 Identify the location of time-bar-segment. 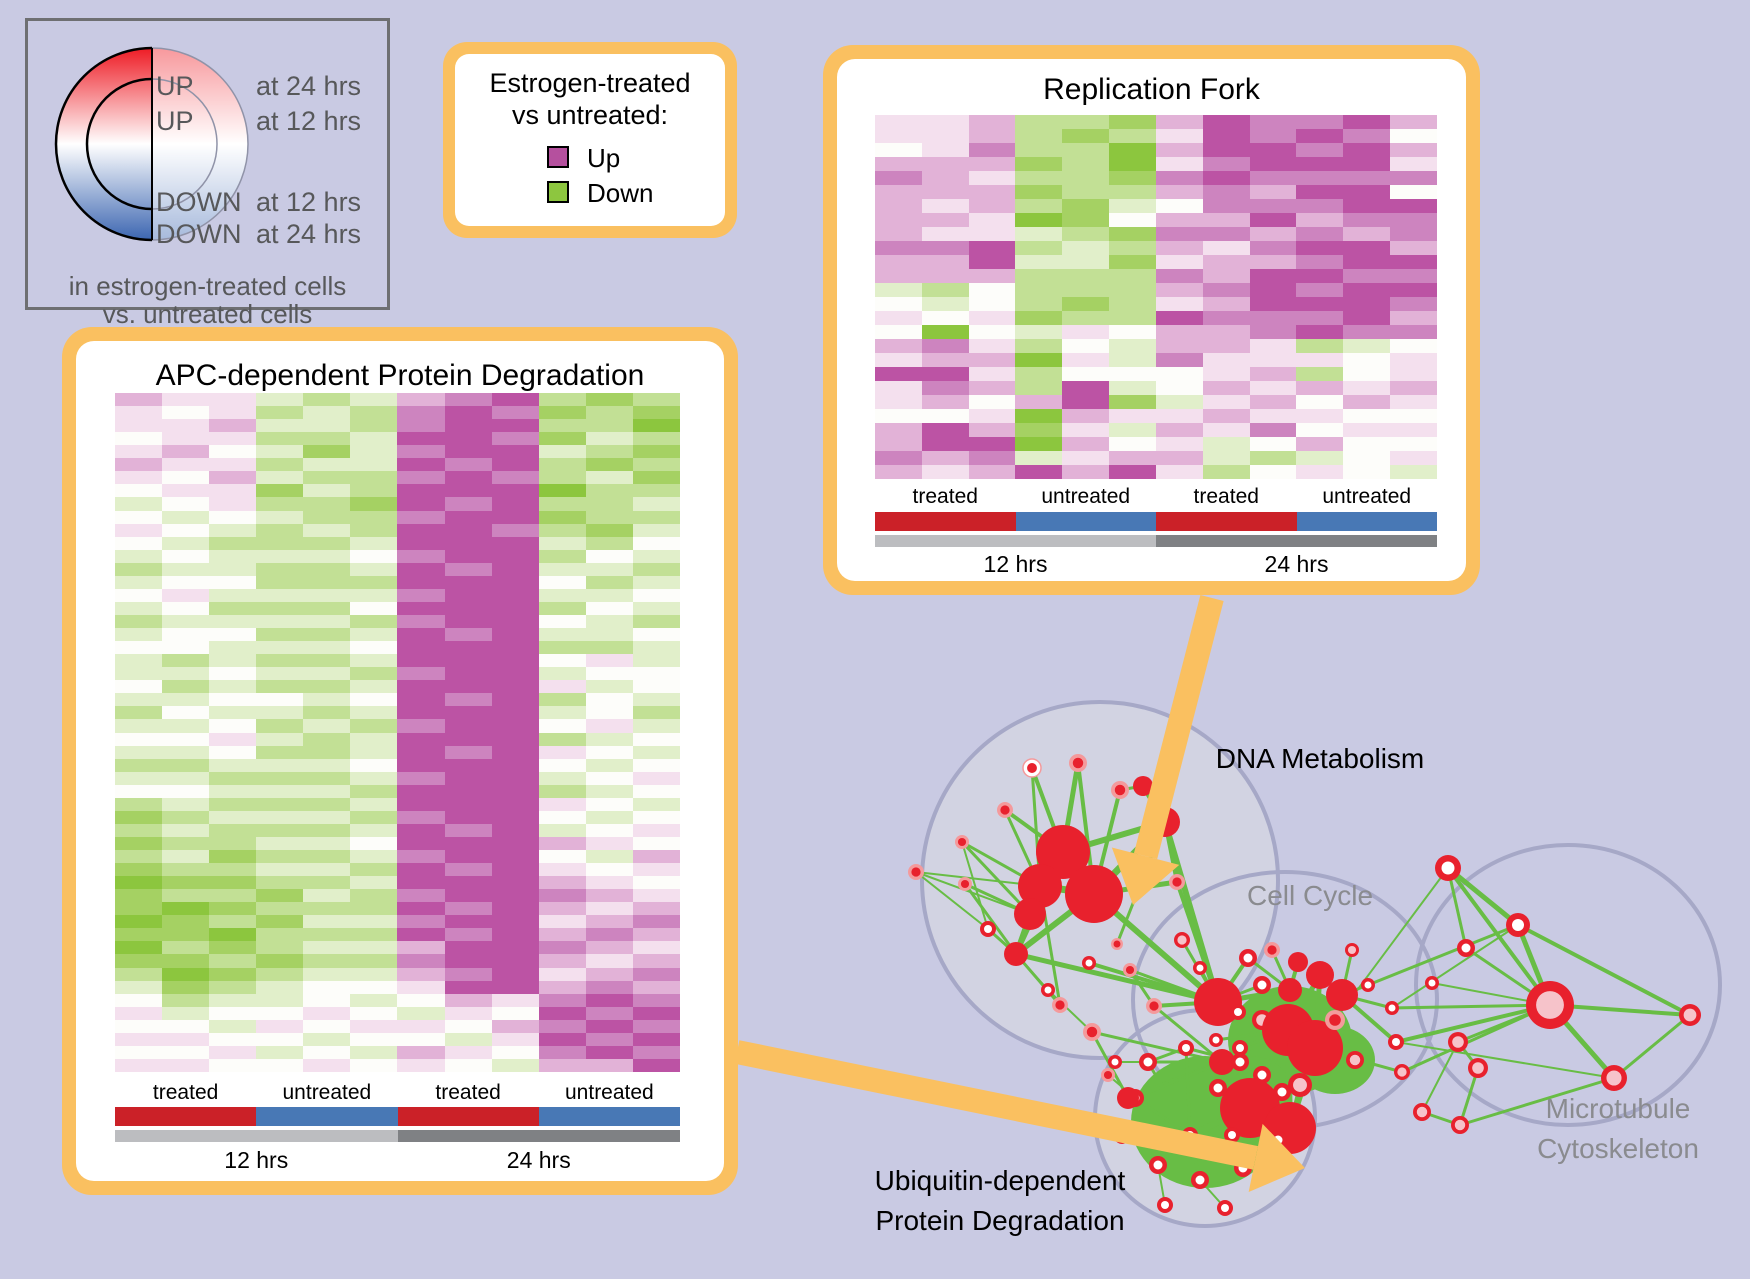
(1015, 541).